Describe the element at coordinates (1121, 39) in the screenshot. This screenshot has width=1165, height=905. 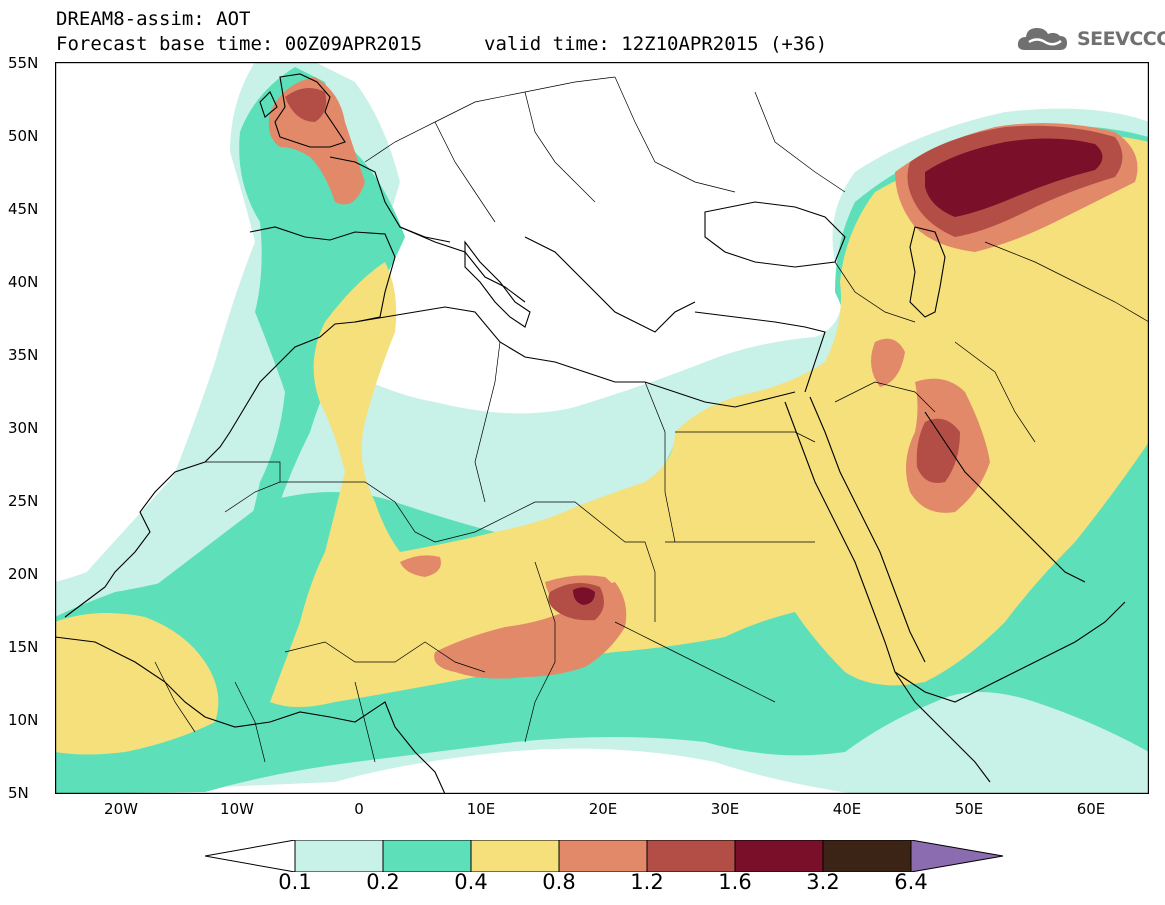
I see `logo-text: SEEVCCC` at that location.